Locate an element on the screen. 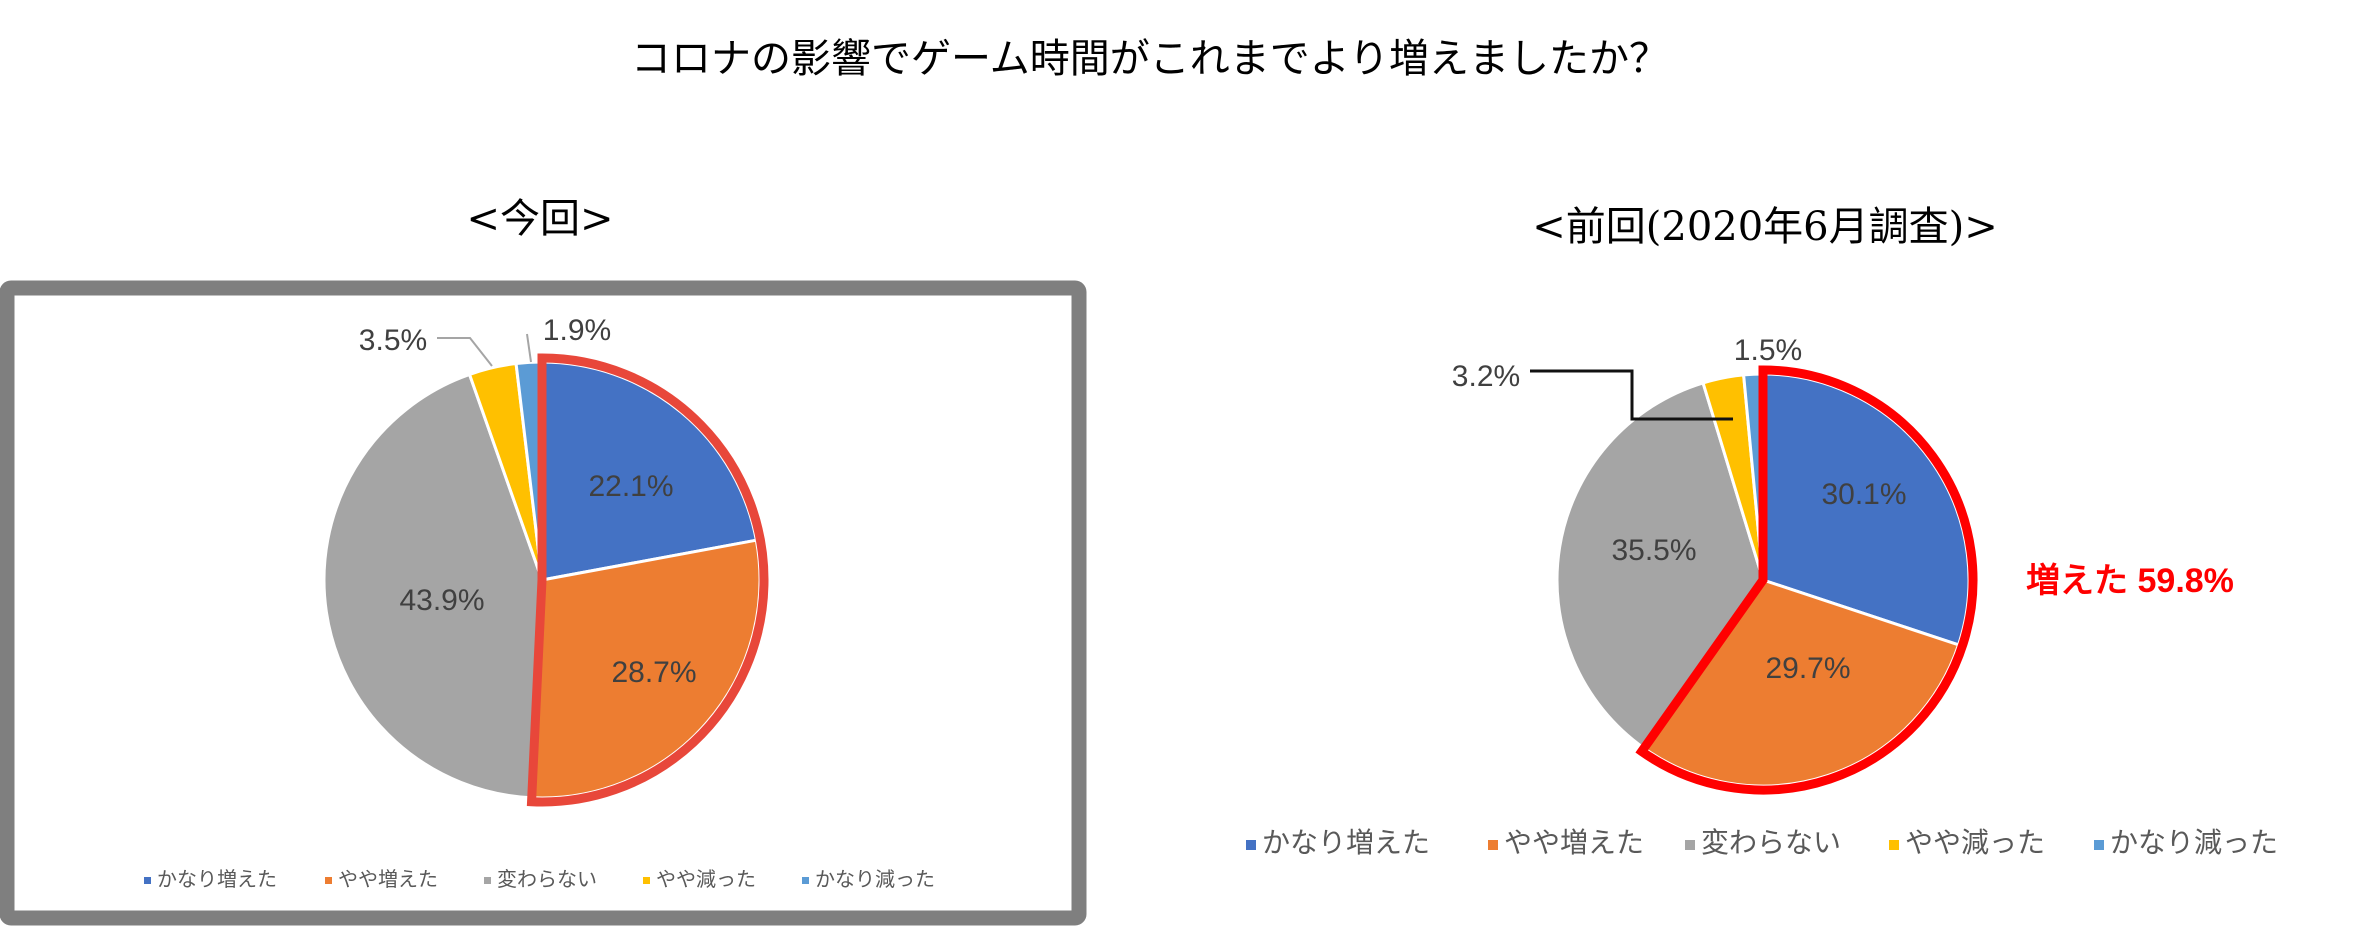 This screenshot has width=2373, height=931. right-pie: 30.1% 29.7% 35.5% 3.2% 1.5% is located at coordinates (1715, 564).